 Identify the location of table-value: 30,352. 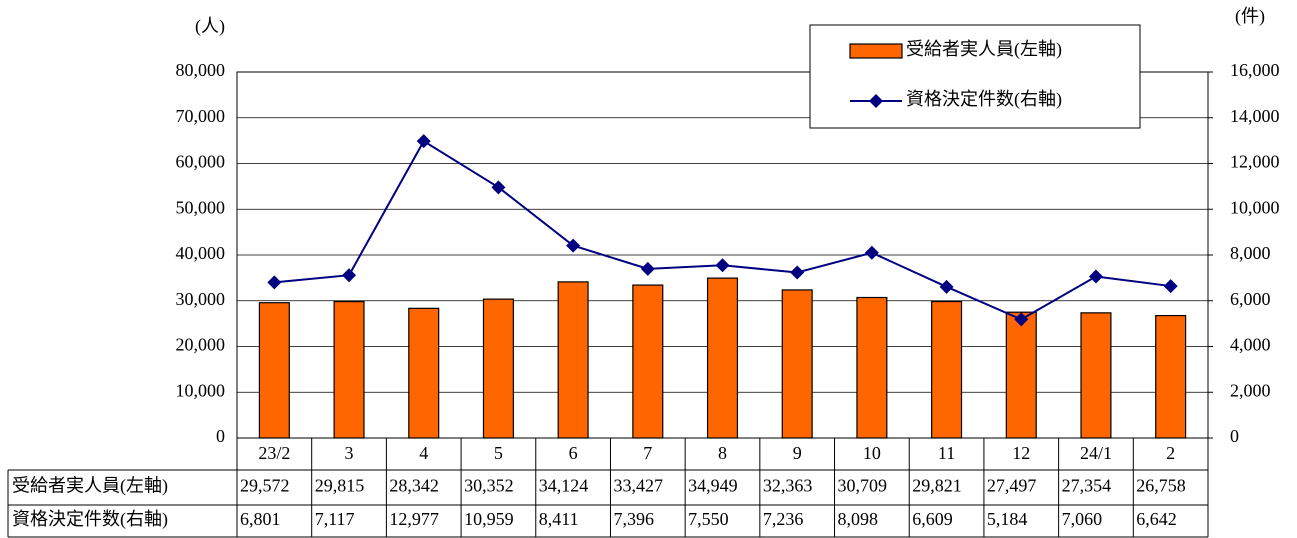
(488, 486).